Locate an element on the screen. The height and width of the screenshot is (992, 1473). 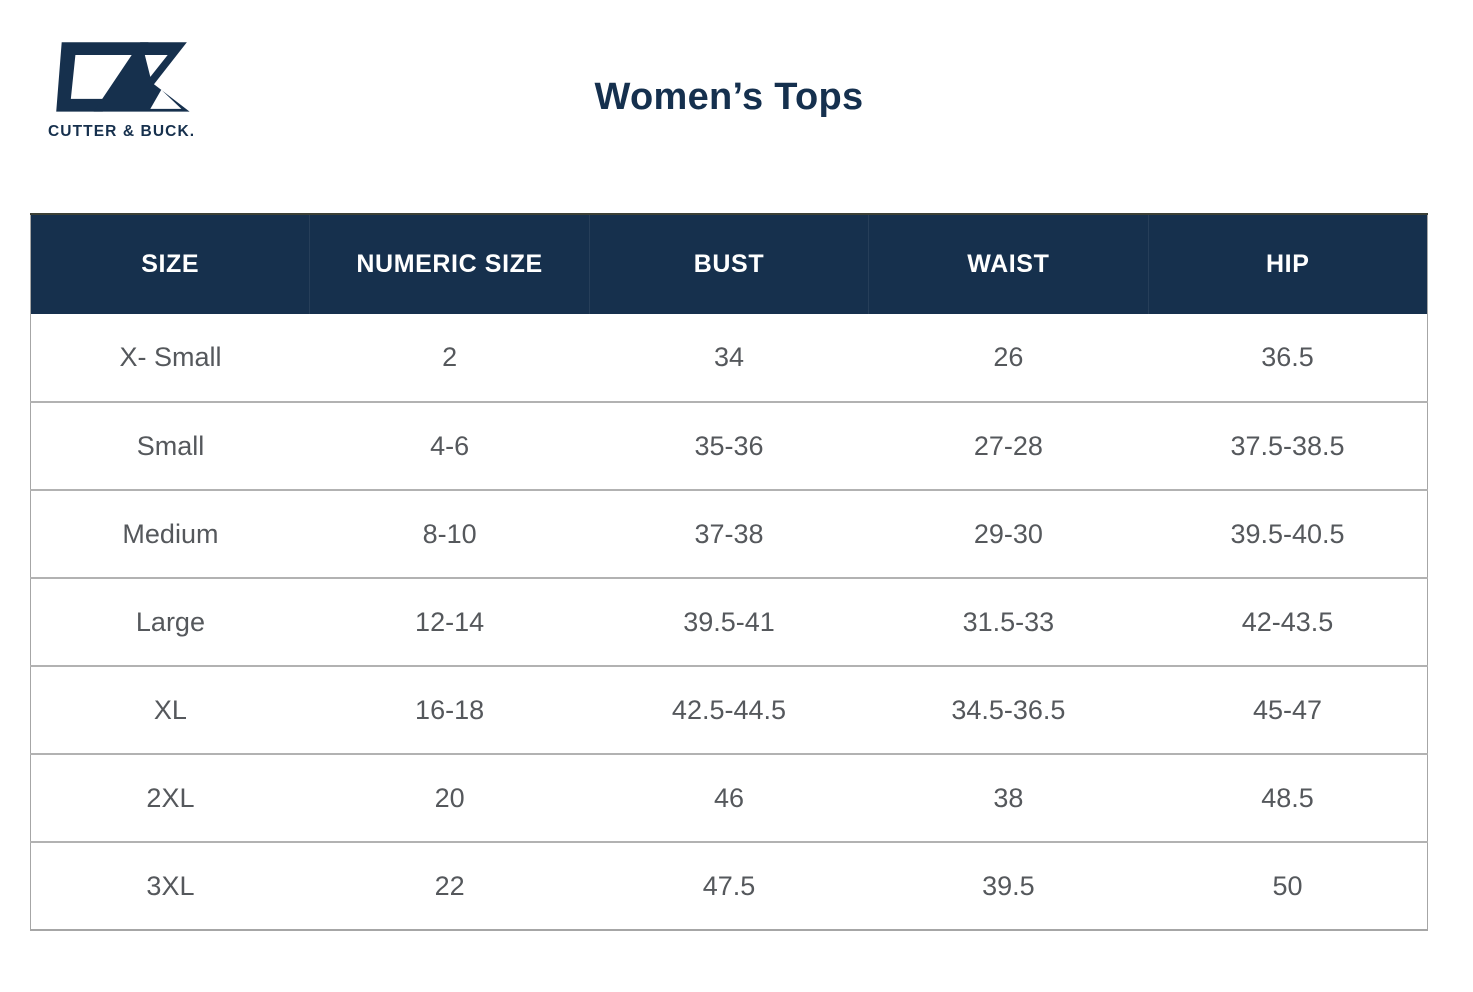
brand-wordmark: CUTTER & BUCK. is located at coordinates (122, 131).